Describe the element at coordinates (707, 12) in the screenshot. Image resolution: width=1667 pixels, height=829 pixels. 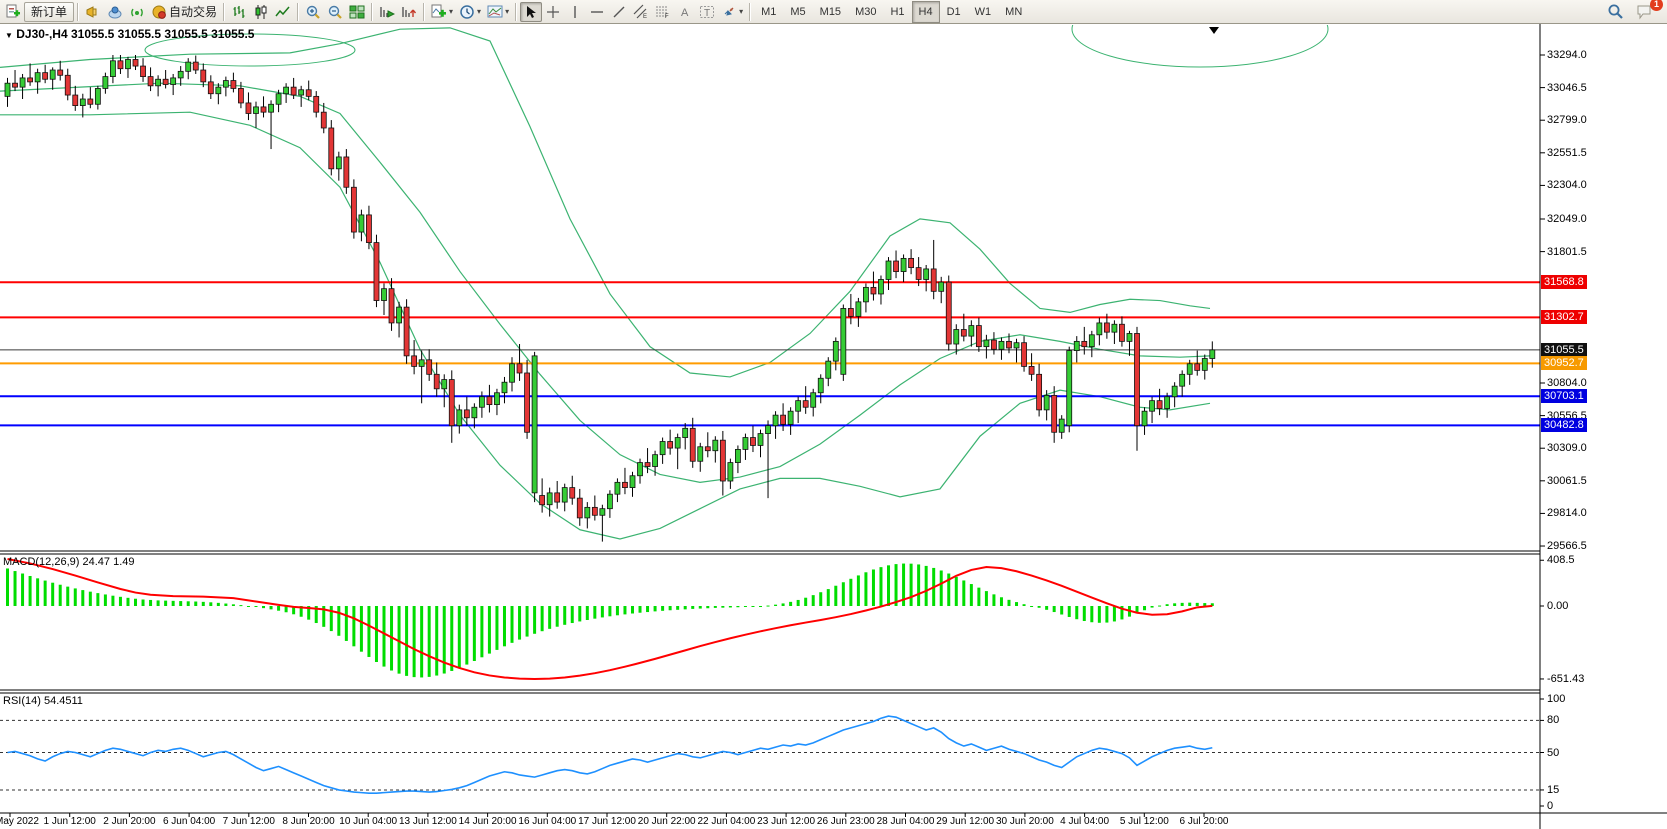
I see `text-label-tool-button: T` at that location.